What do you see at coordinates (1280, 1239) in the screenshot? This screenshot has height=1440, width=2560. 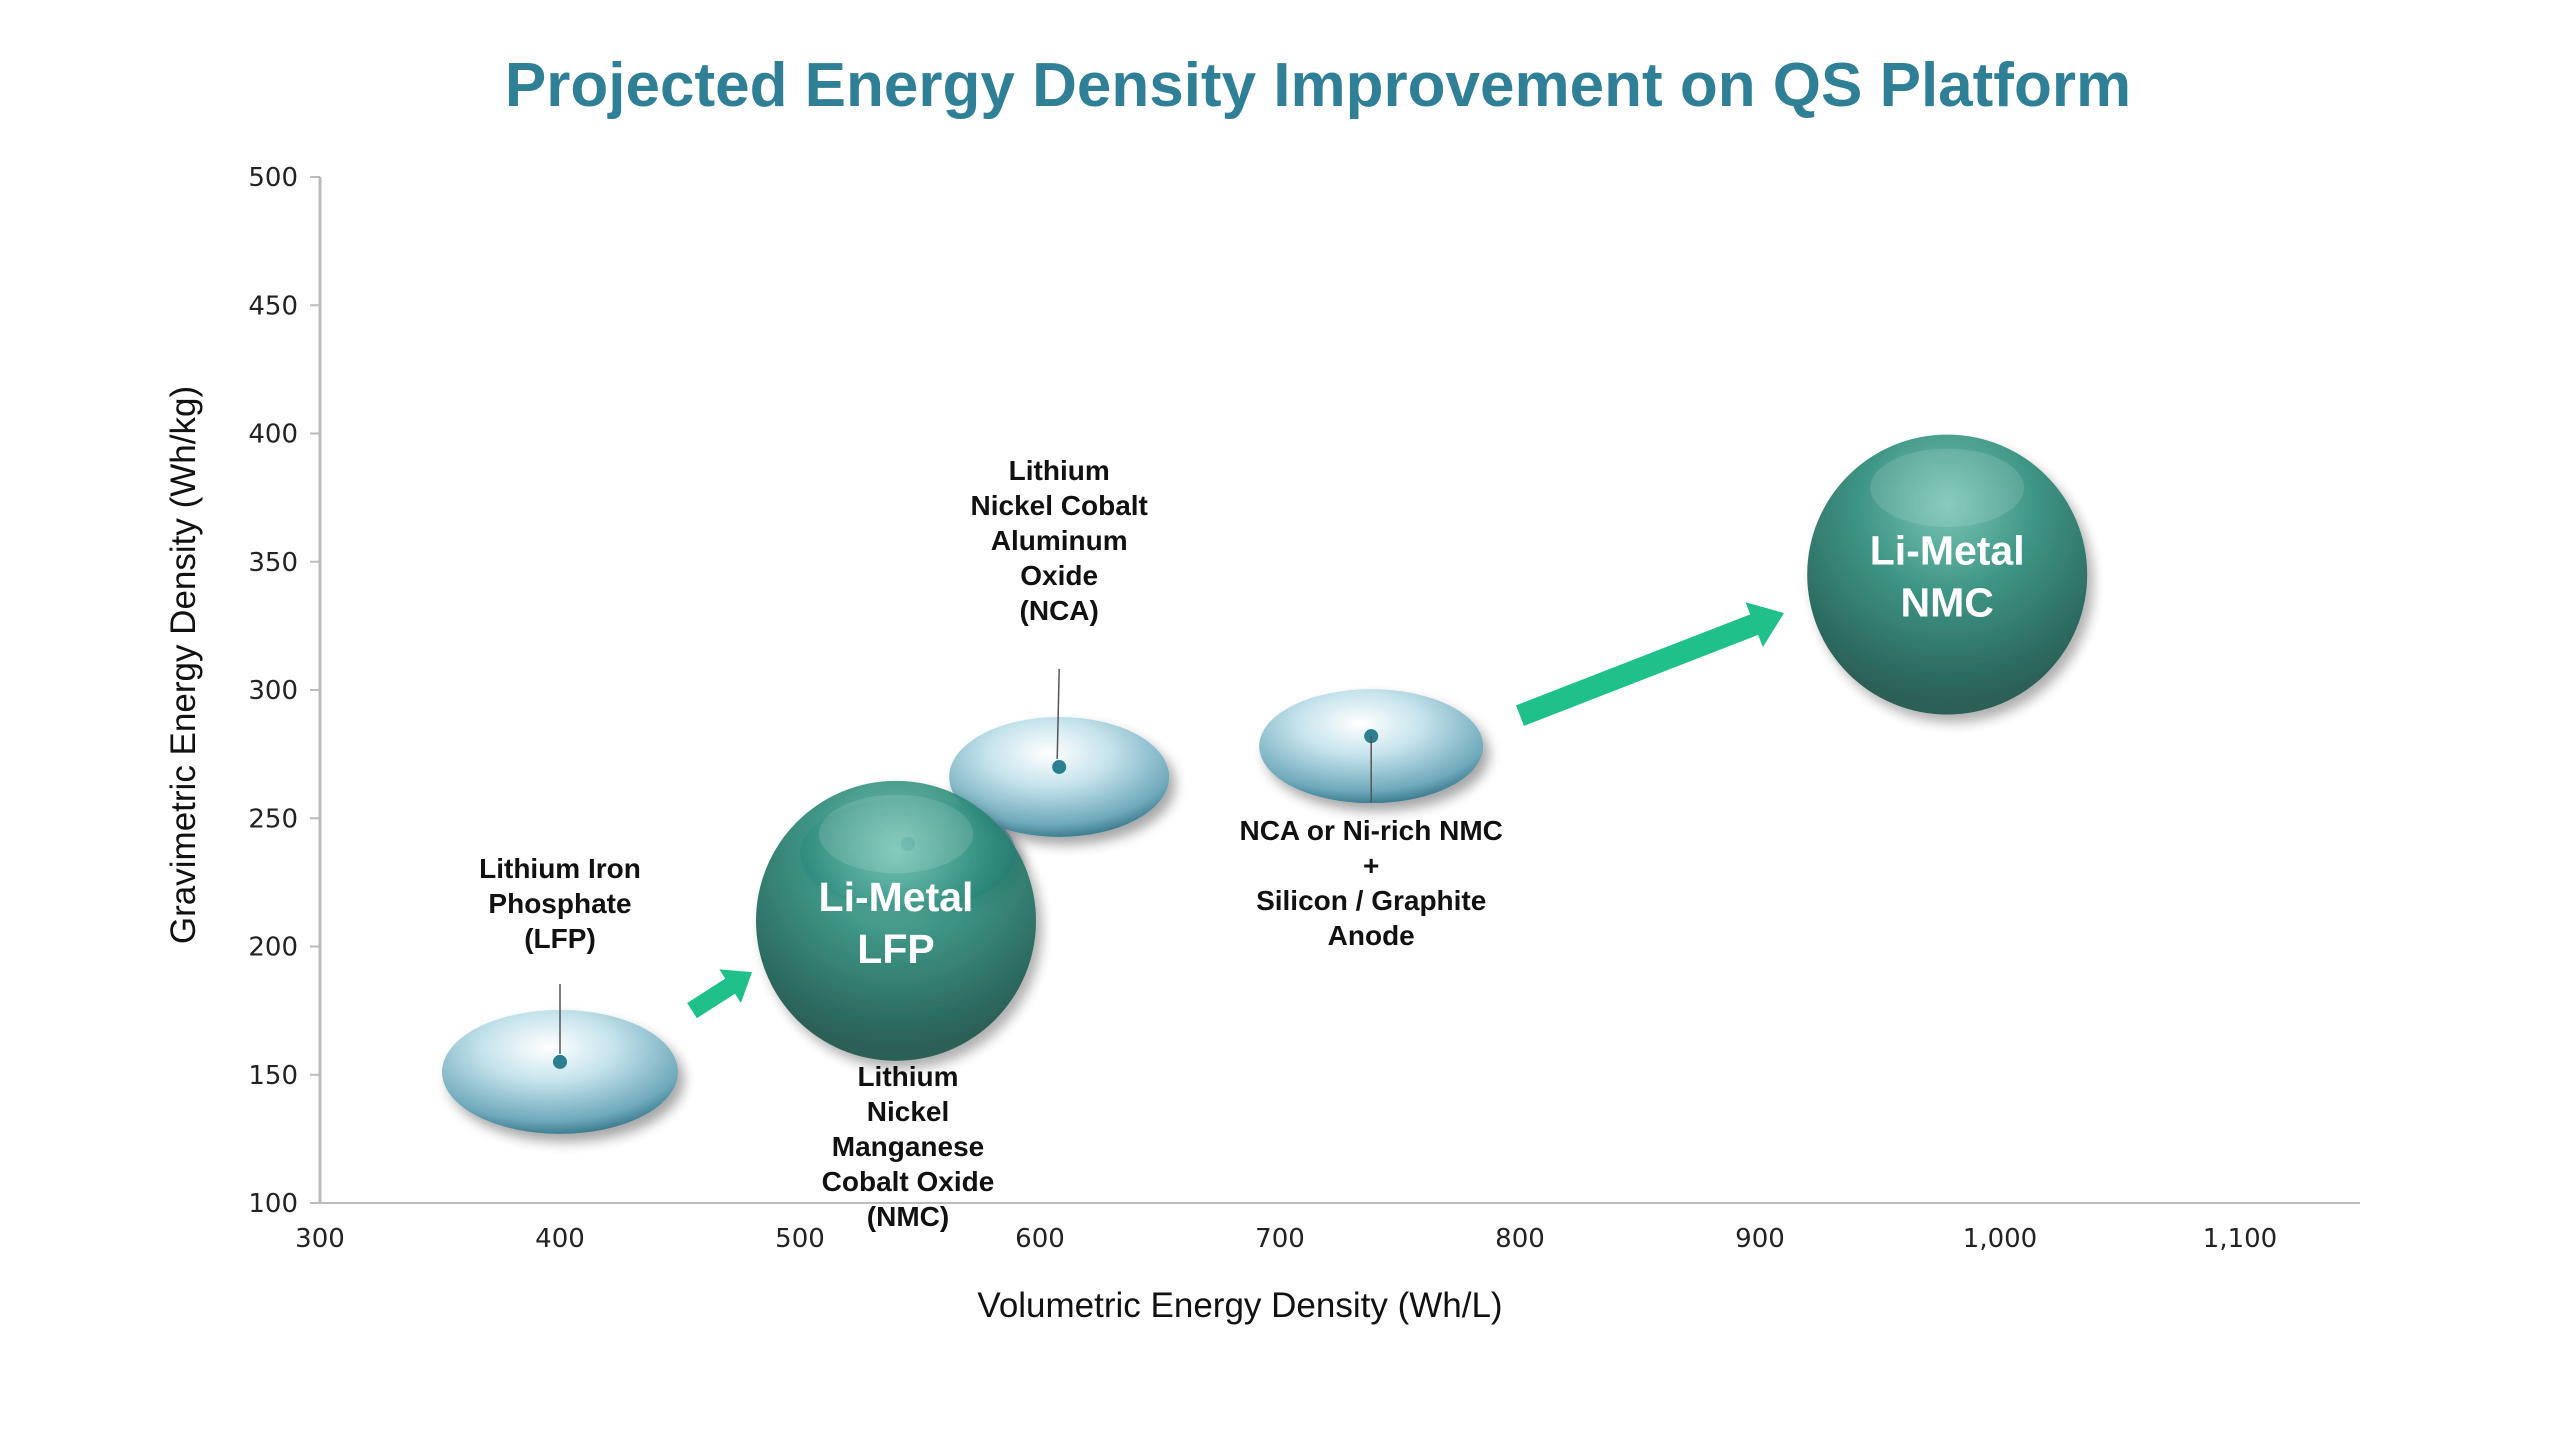 I see `x-tick-label: 700` at bounding box center [1280, 1239].